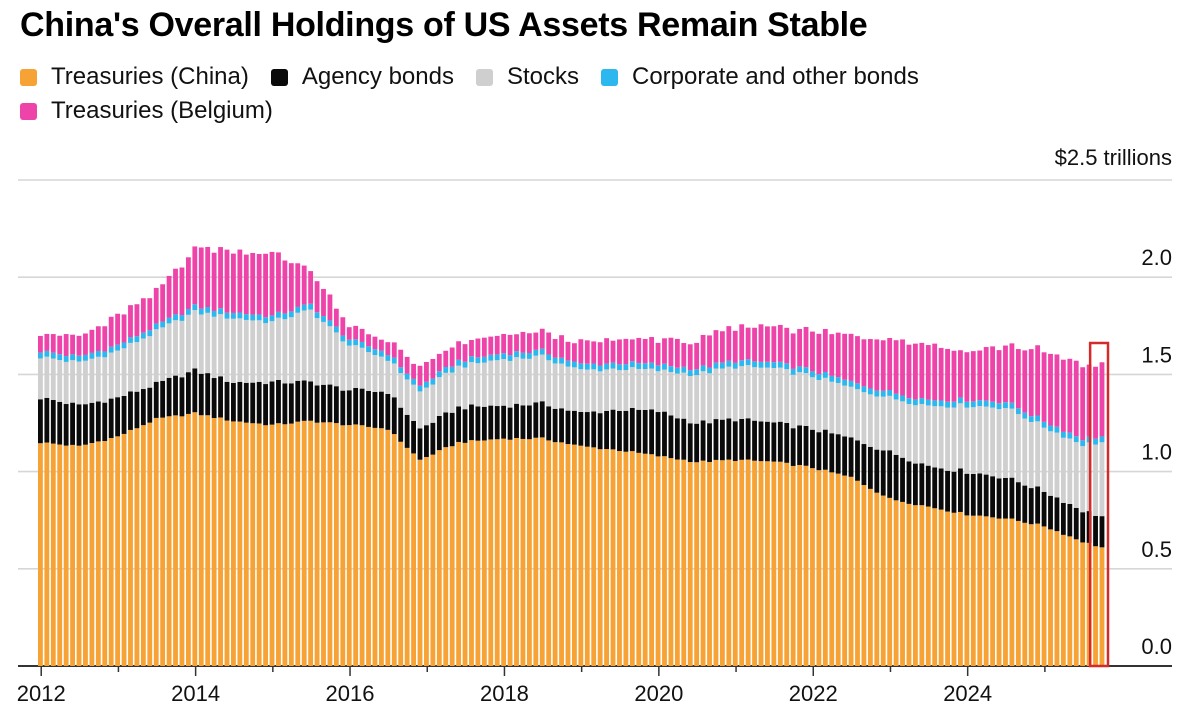 Image resolution: width=1200 pixels, height=719 pixels. Describe the element at coordinates (1156, 452) in the screenshot. I see `y-tick-label: 1.0` at that location.